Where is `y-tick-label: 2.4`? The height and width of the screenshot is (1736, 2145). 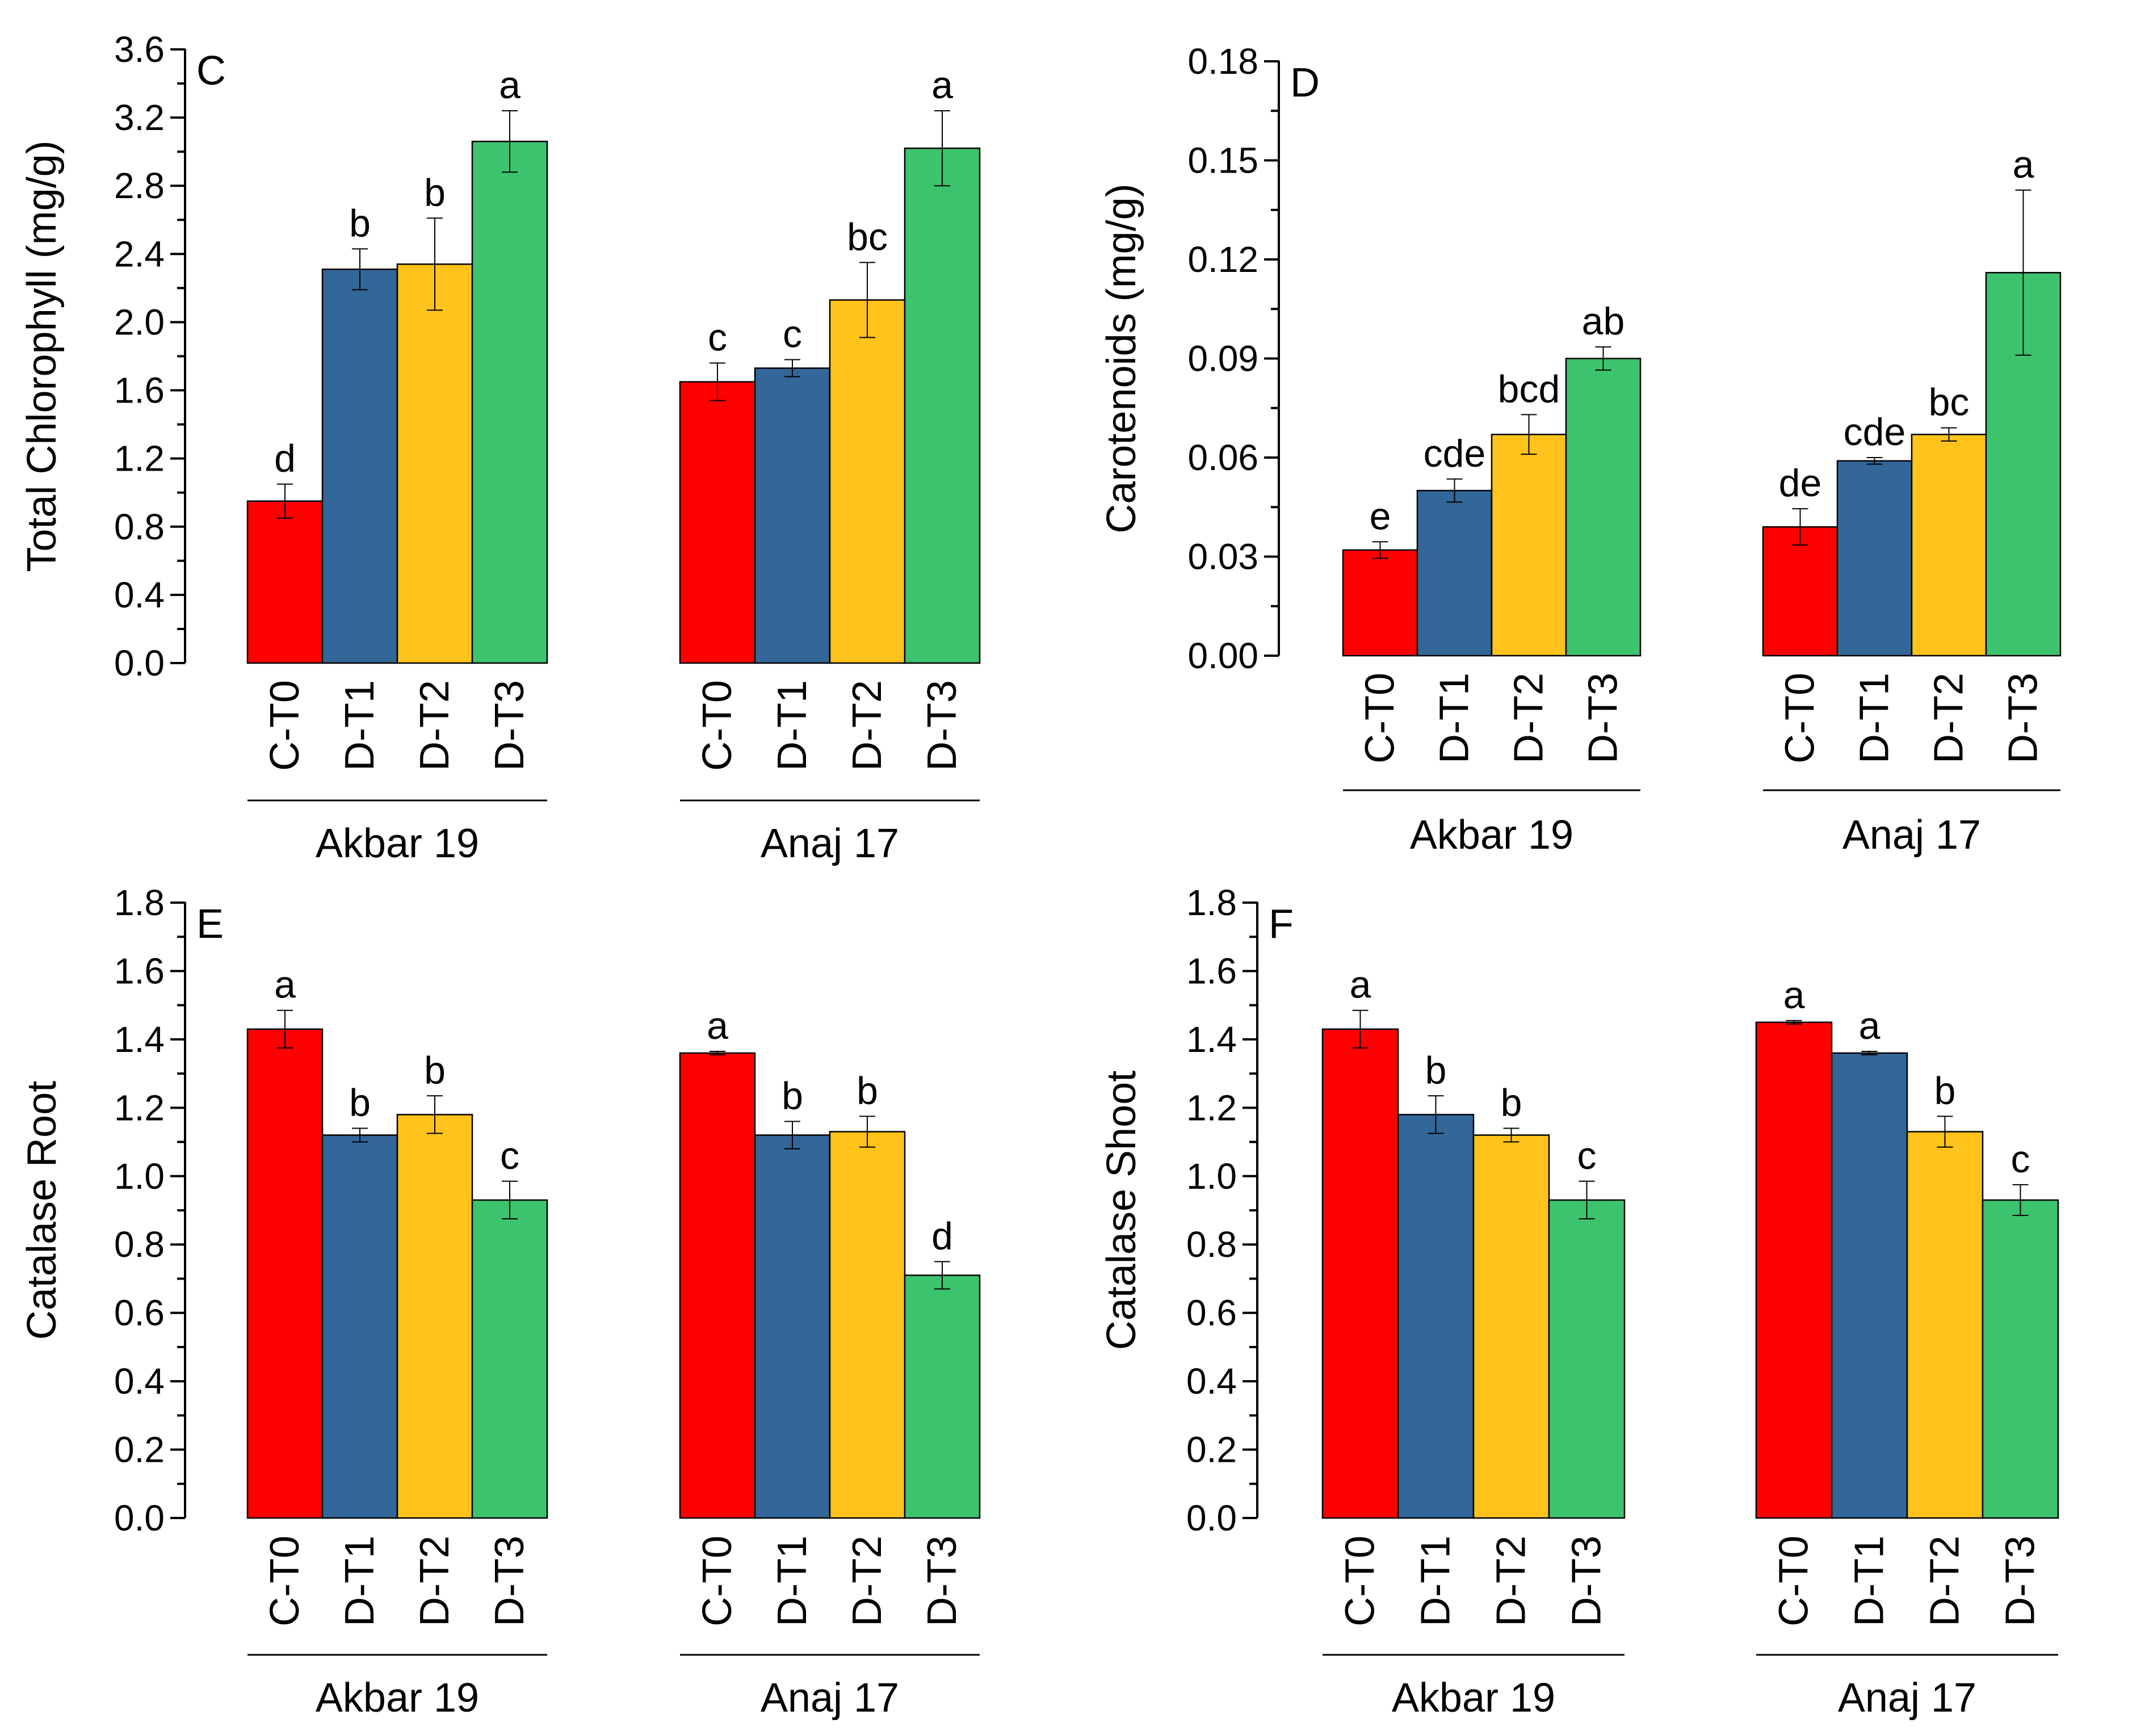 y-tick-label: 2.4 is located at coordinates (139, 253).